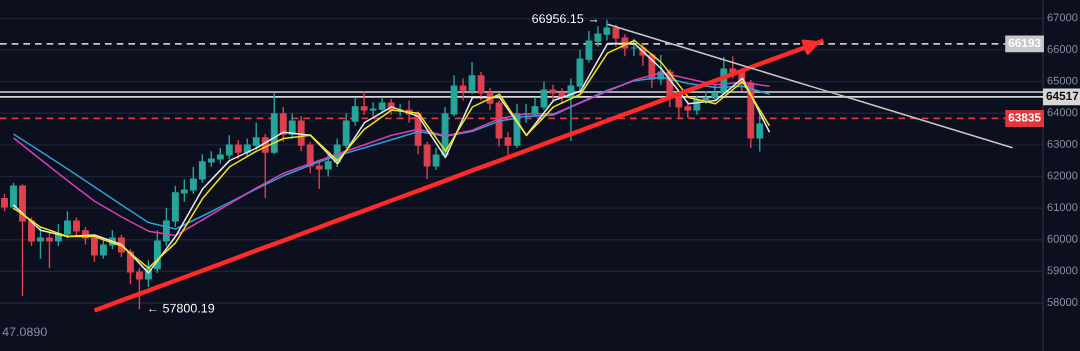  What do you see at coordinates (1024, 117) in the screenshot?
I see `ref-line-label: 63835` at bounding box center [1024, 117].